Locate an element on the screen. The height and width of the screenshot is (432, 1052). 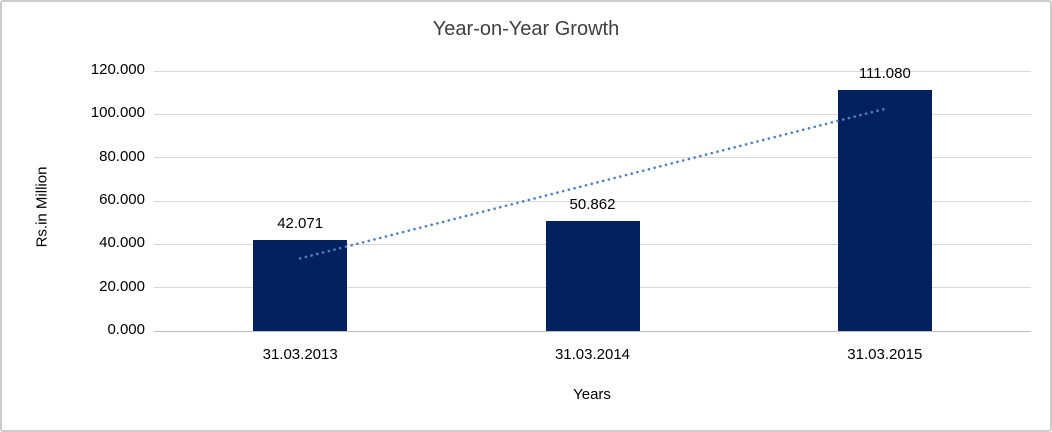
y-tick-label: 80.000 is located at coordinates (122, 156).